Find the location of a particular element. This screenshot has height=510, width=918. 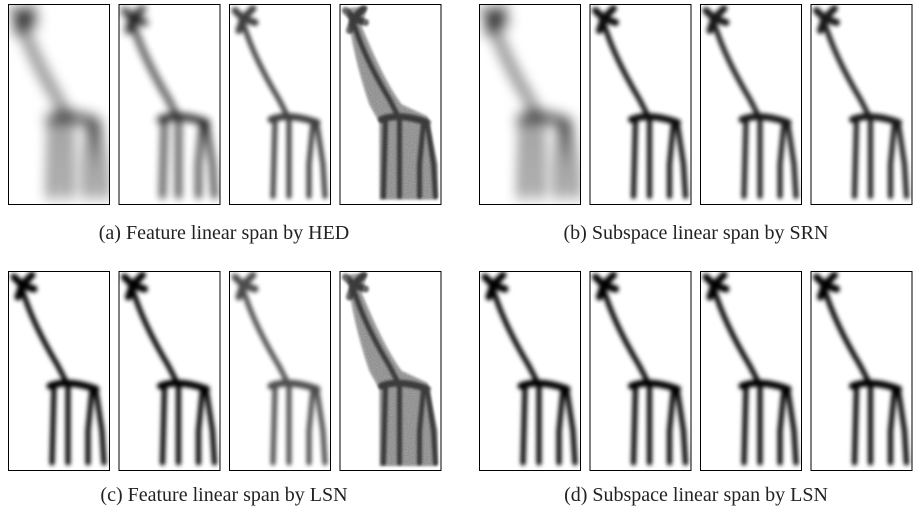

caption: (d) Subspace linear span by LSN is located at coordinates (696, 495).